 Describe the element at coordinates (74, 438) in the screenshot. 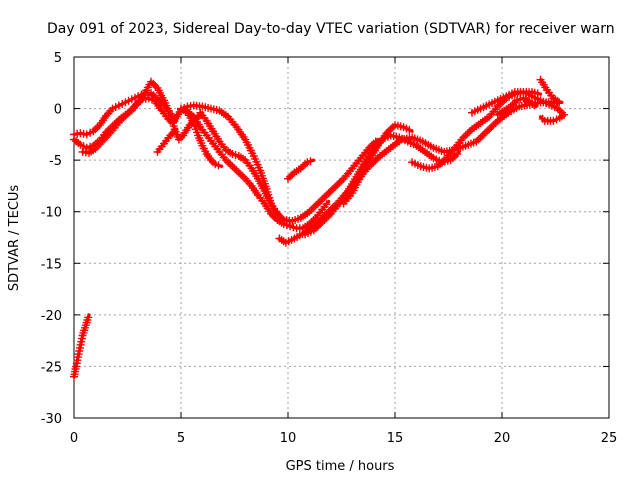

I see `x-tick-label: 0` at that location.